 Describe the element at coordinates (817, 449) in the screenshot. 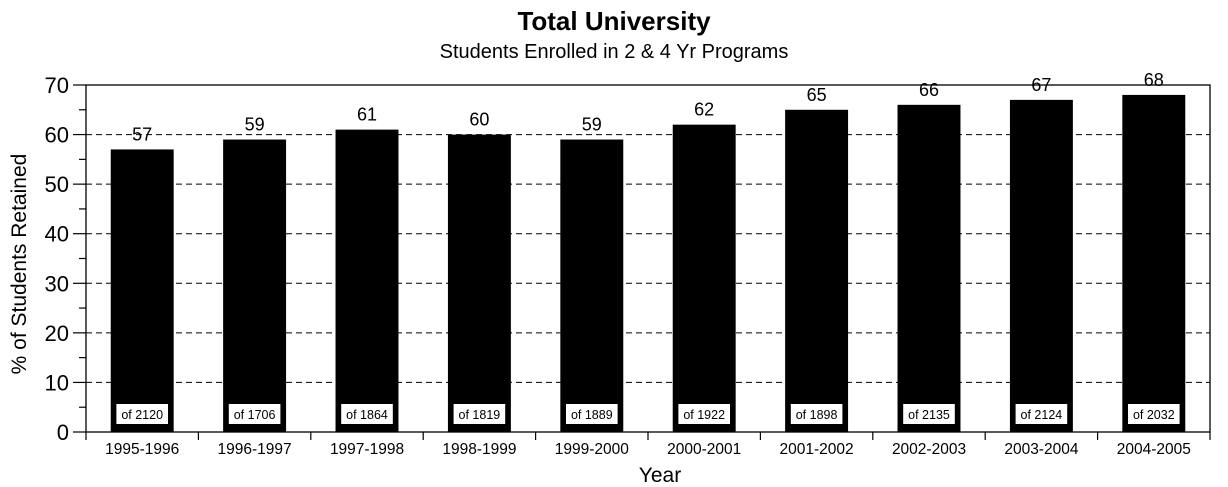

I see `x-tick-label: 2001-2002` at that location.